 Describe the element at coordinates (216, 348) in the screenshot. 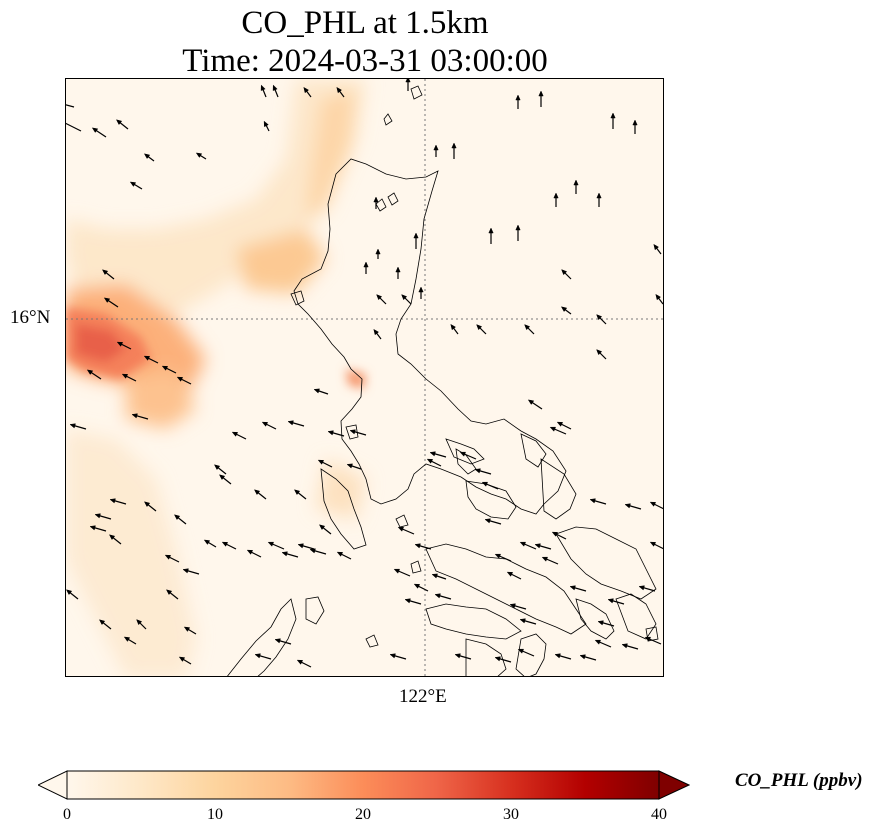

I see `co-hotspot` at that location.